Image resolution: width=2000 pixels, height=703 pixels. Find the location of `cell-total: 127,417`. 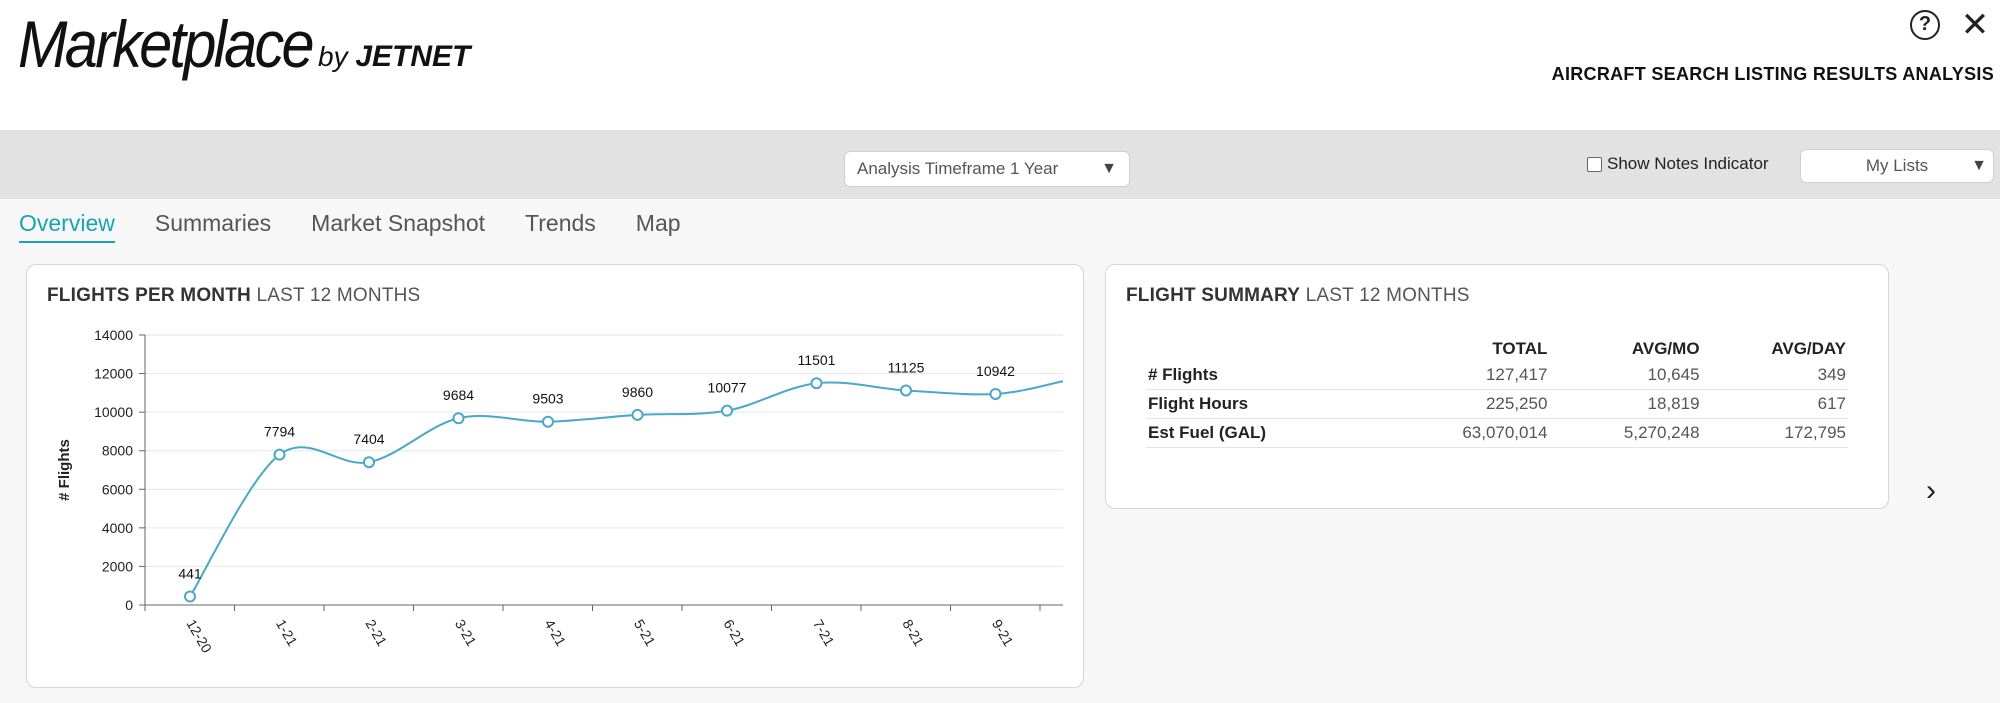

cell-total: 127,417 is located at coordinates (1464, 375).